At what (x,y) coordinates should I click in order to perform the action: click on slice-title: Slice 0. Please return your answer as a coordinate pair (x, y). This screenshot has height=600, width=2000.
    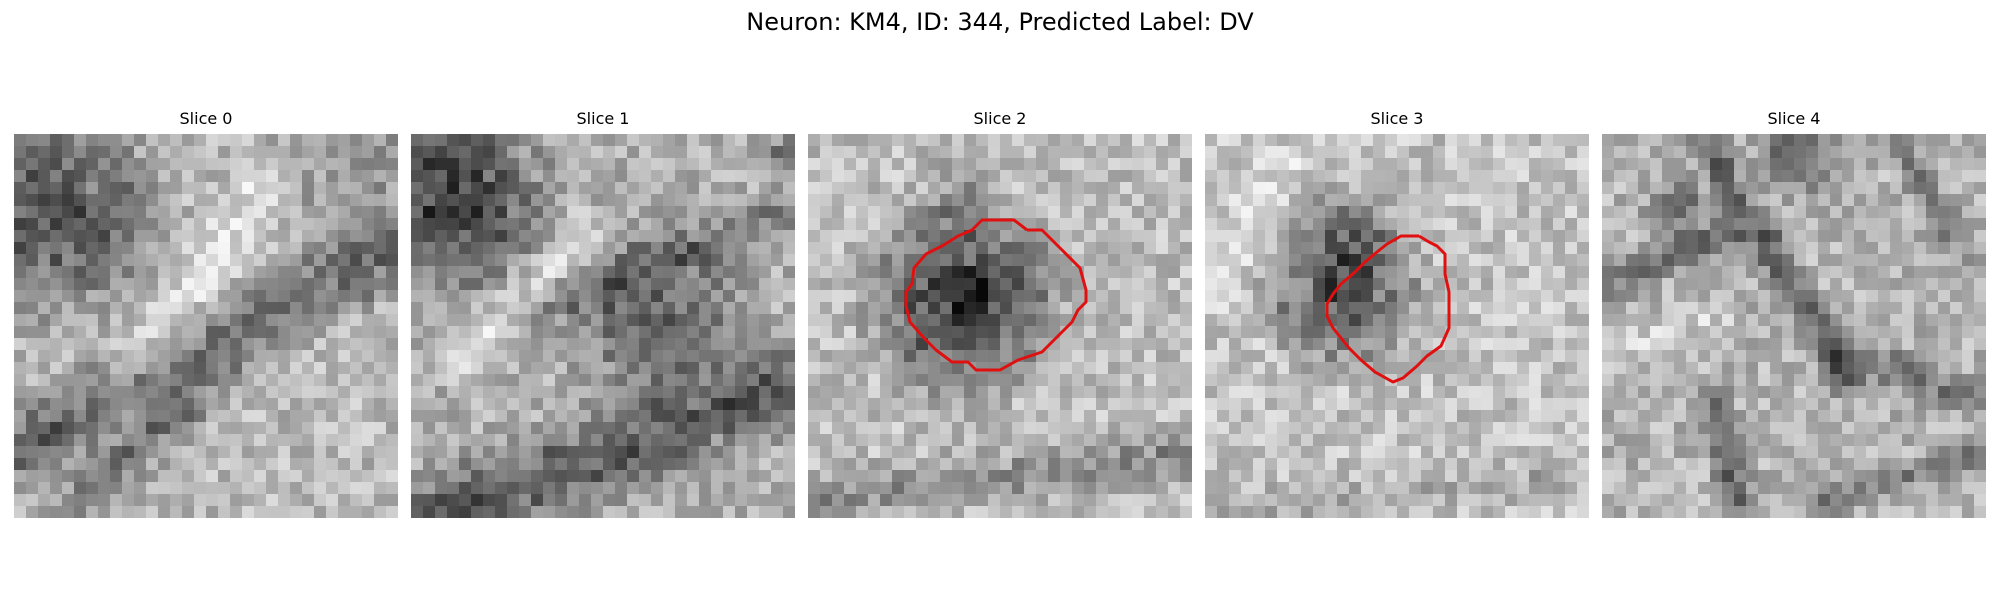
    Looking at the image, I should click on (206, 118).